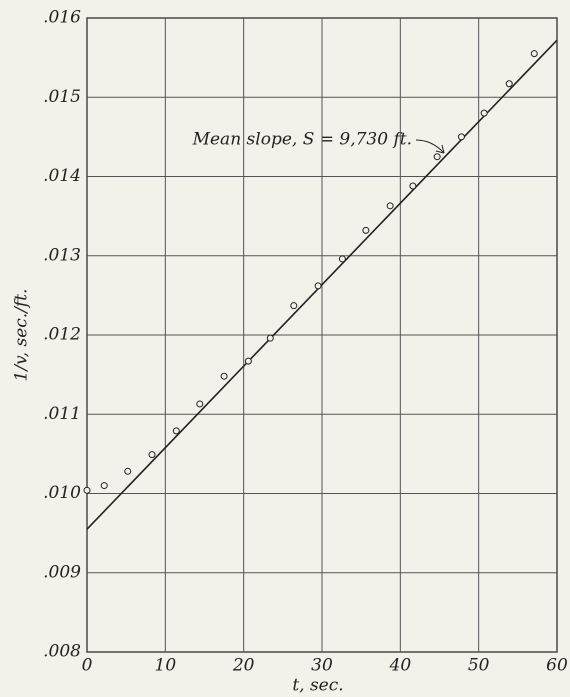 The image size is (570, 697). Describe the element at coordinates (62, 18) in the screenshot. I see `y-tick-label: .016` at that location.